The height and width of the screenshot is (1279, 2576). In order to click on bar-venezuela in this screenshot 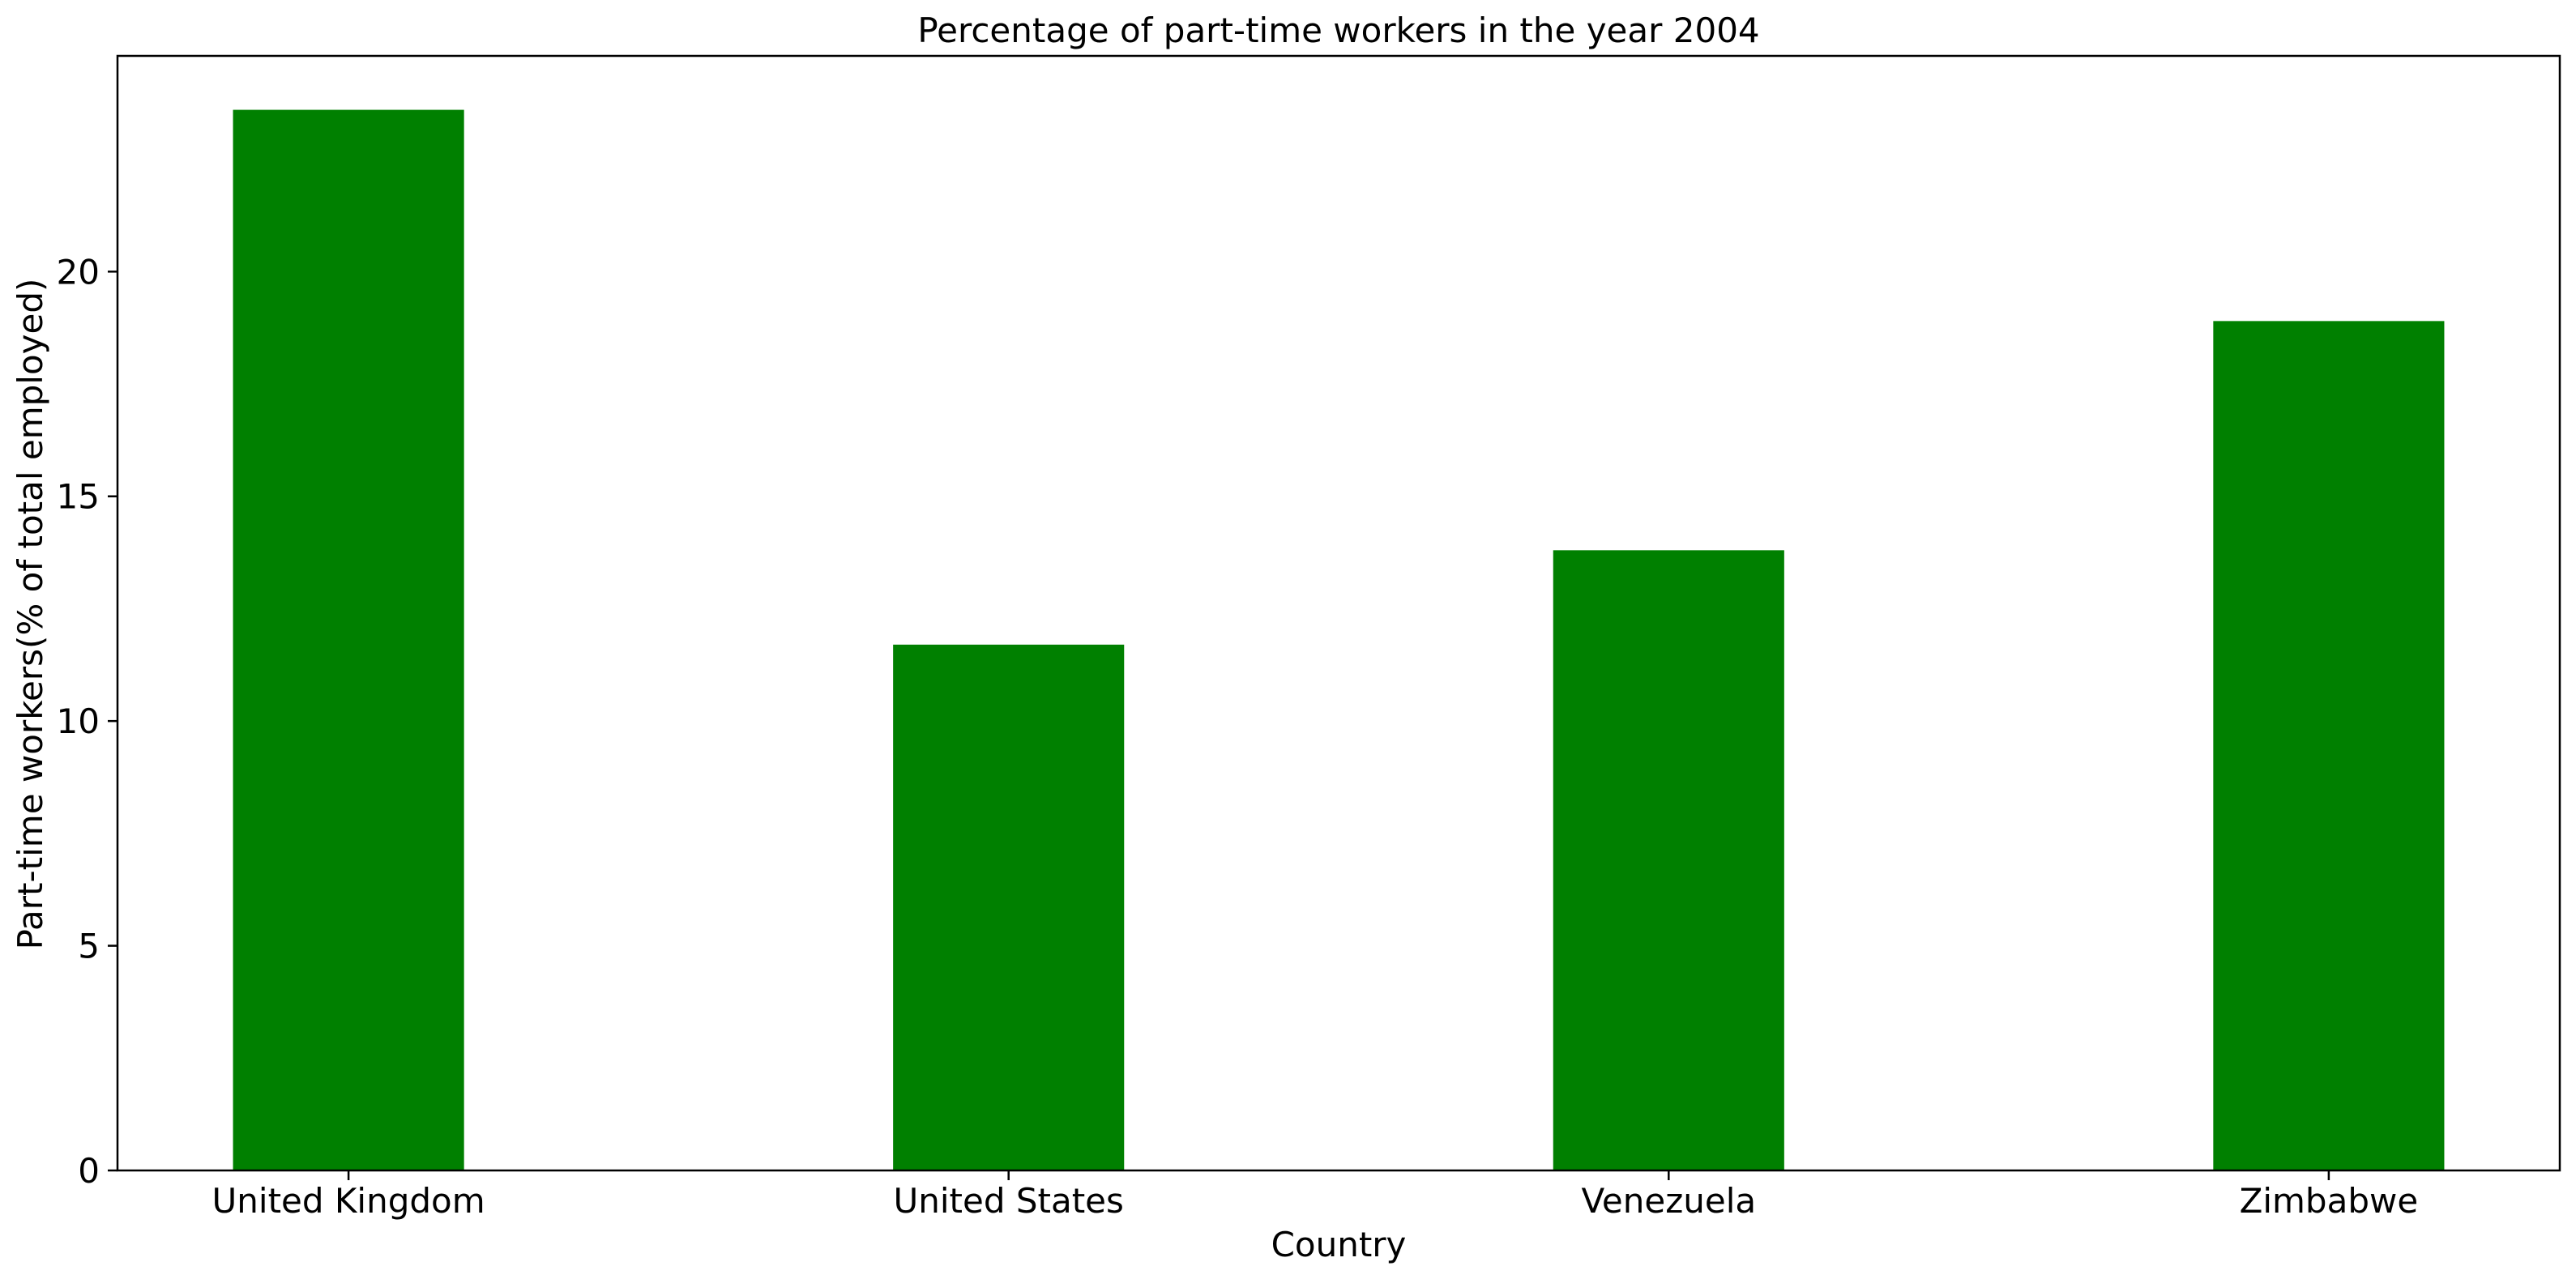, I will do `click(1668, 860)`.